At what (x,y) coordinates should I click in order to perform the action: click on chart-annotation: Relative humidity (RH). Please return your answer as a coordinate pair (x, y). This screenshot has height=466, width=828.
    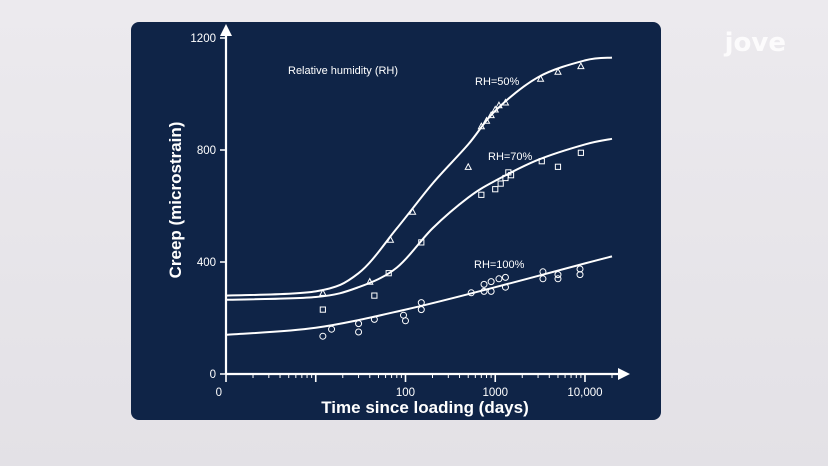
    Looking at the image, I should click on (343, 71).